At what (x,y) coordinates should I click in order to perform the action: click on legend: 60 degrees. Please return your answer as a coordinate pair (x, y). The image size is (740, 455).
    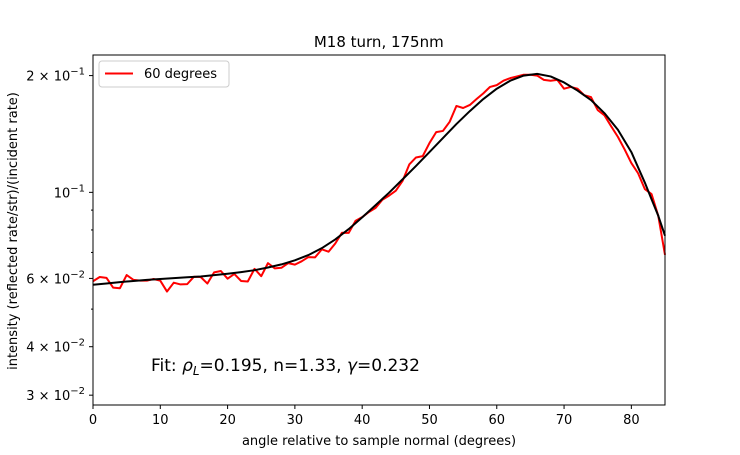
    Looking at the image, I should click on (164, 74).